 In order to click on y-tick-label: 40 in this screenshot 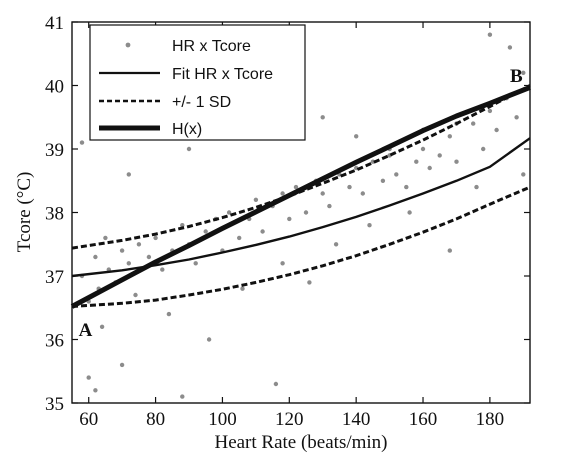, I will do `click(54, 87)`.